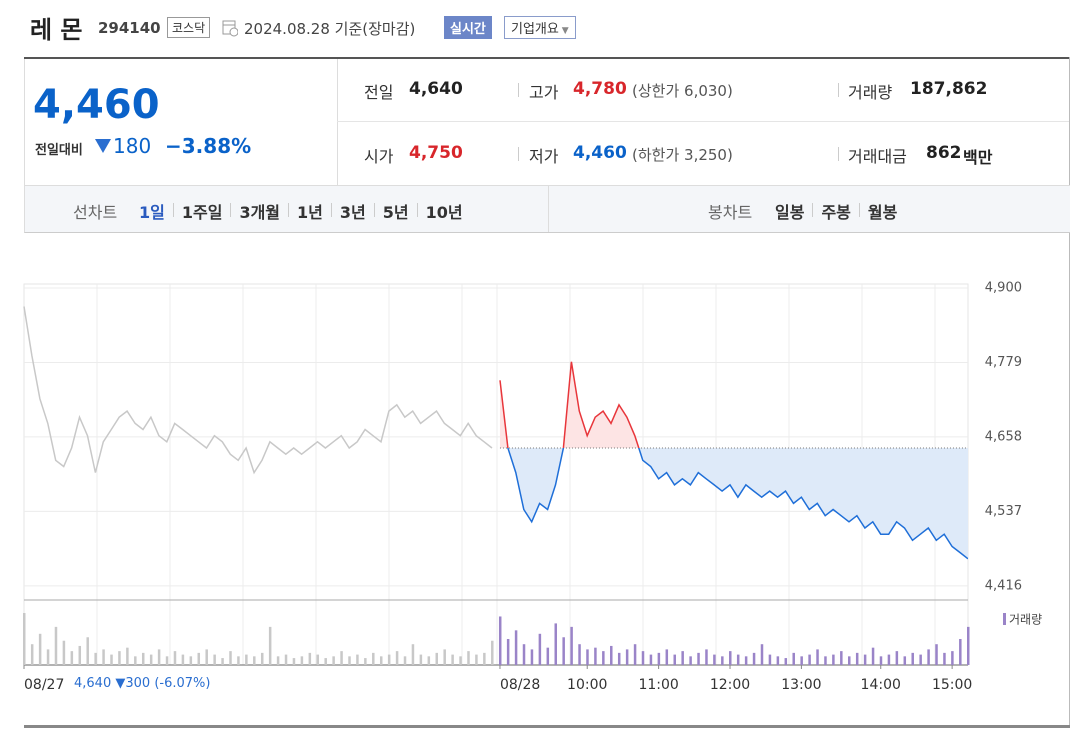 Image resolution: width=1083 pixels, height=730 pixels. I want to click on stat-value: 4,750, so click(436, 153).